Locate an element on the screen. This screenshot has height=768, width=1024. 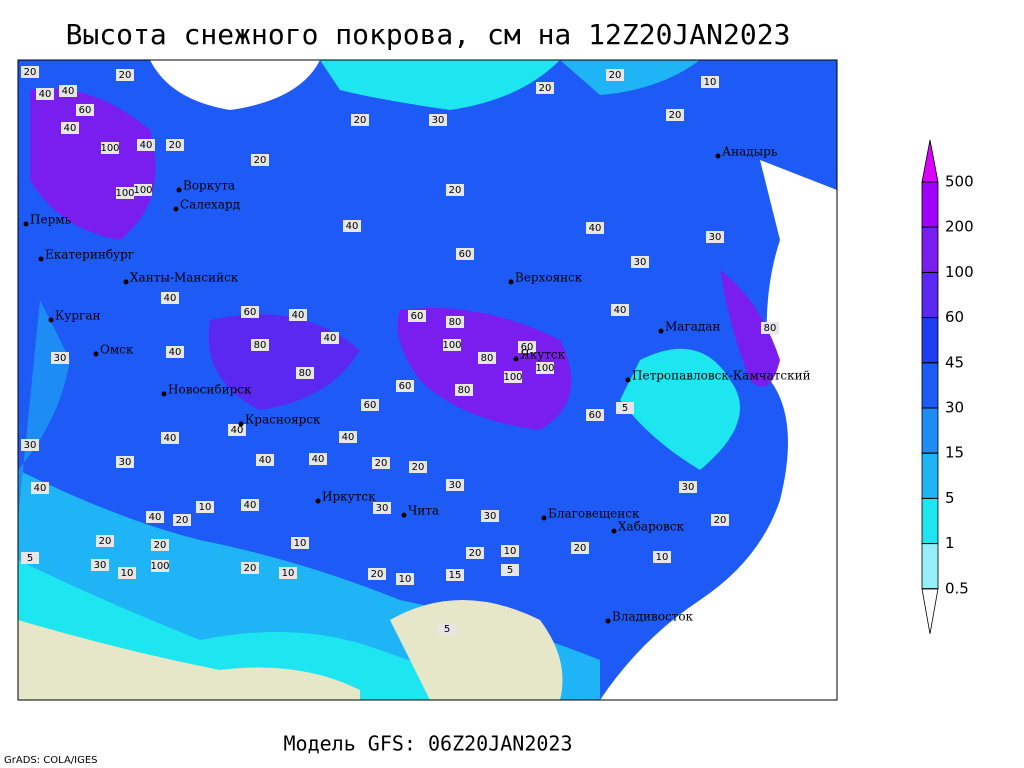
city-label: Петропавловск-Камчатский is located at coordinates (721, 376).